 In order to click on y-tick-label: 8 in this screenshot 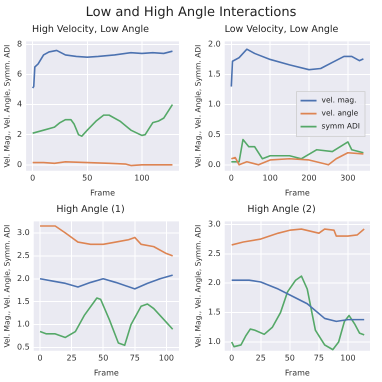, I will do `click(19, 43)`.